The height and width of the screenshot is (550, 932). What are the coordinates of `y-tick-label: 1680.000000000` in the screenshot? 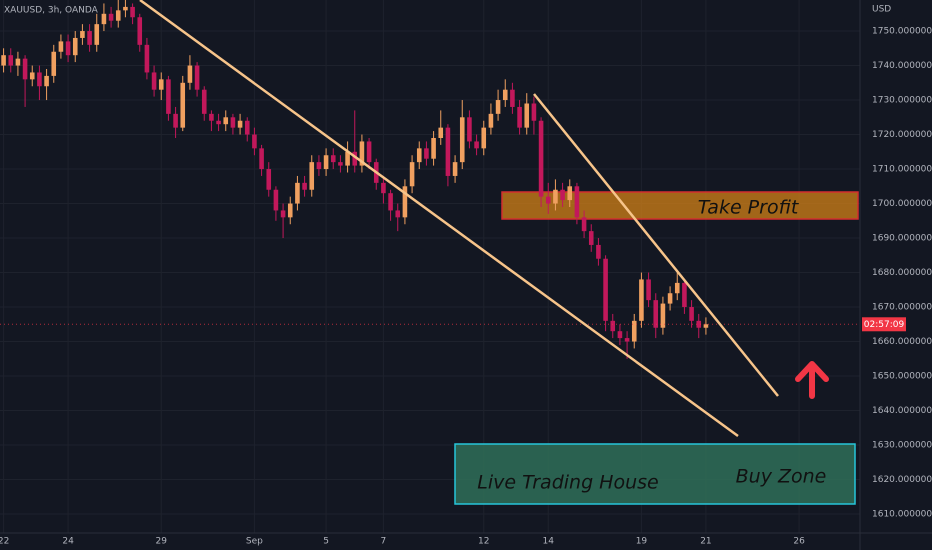 It's located at (902, 273).